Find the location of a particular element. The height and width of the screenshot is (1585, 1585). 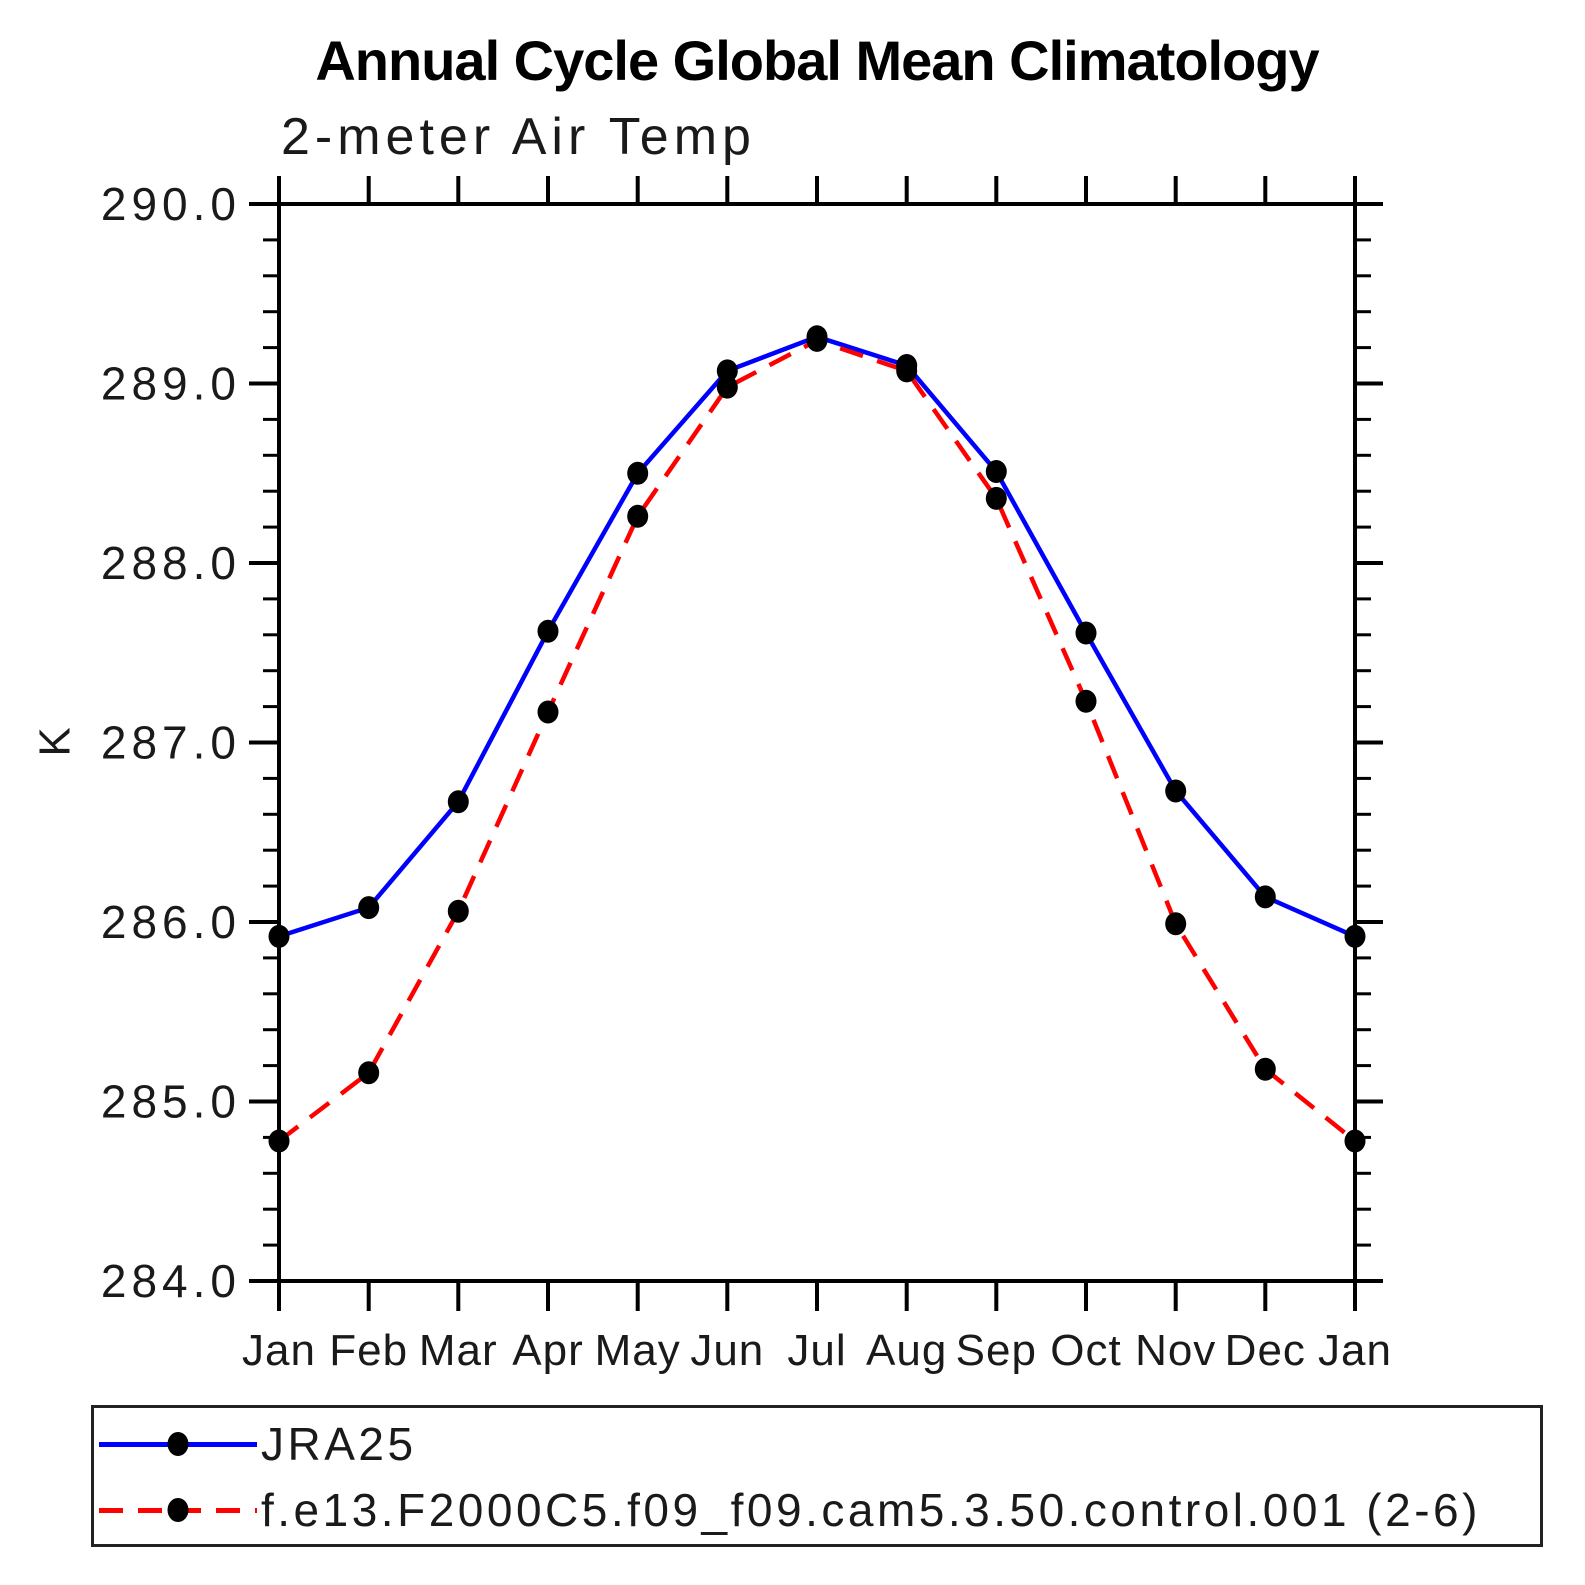

x-tick-label: Sep is located at coordinates (996, 1350).